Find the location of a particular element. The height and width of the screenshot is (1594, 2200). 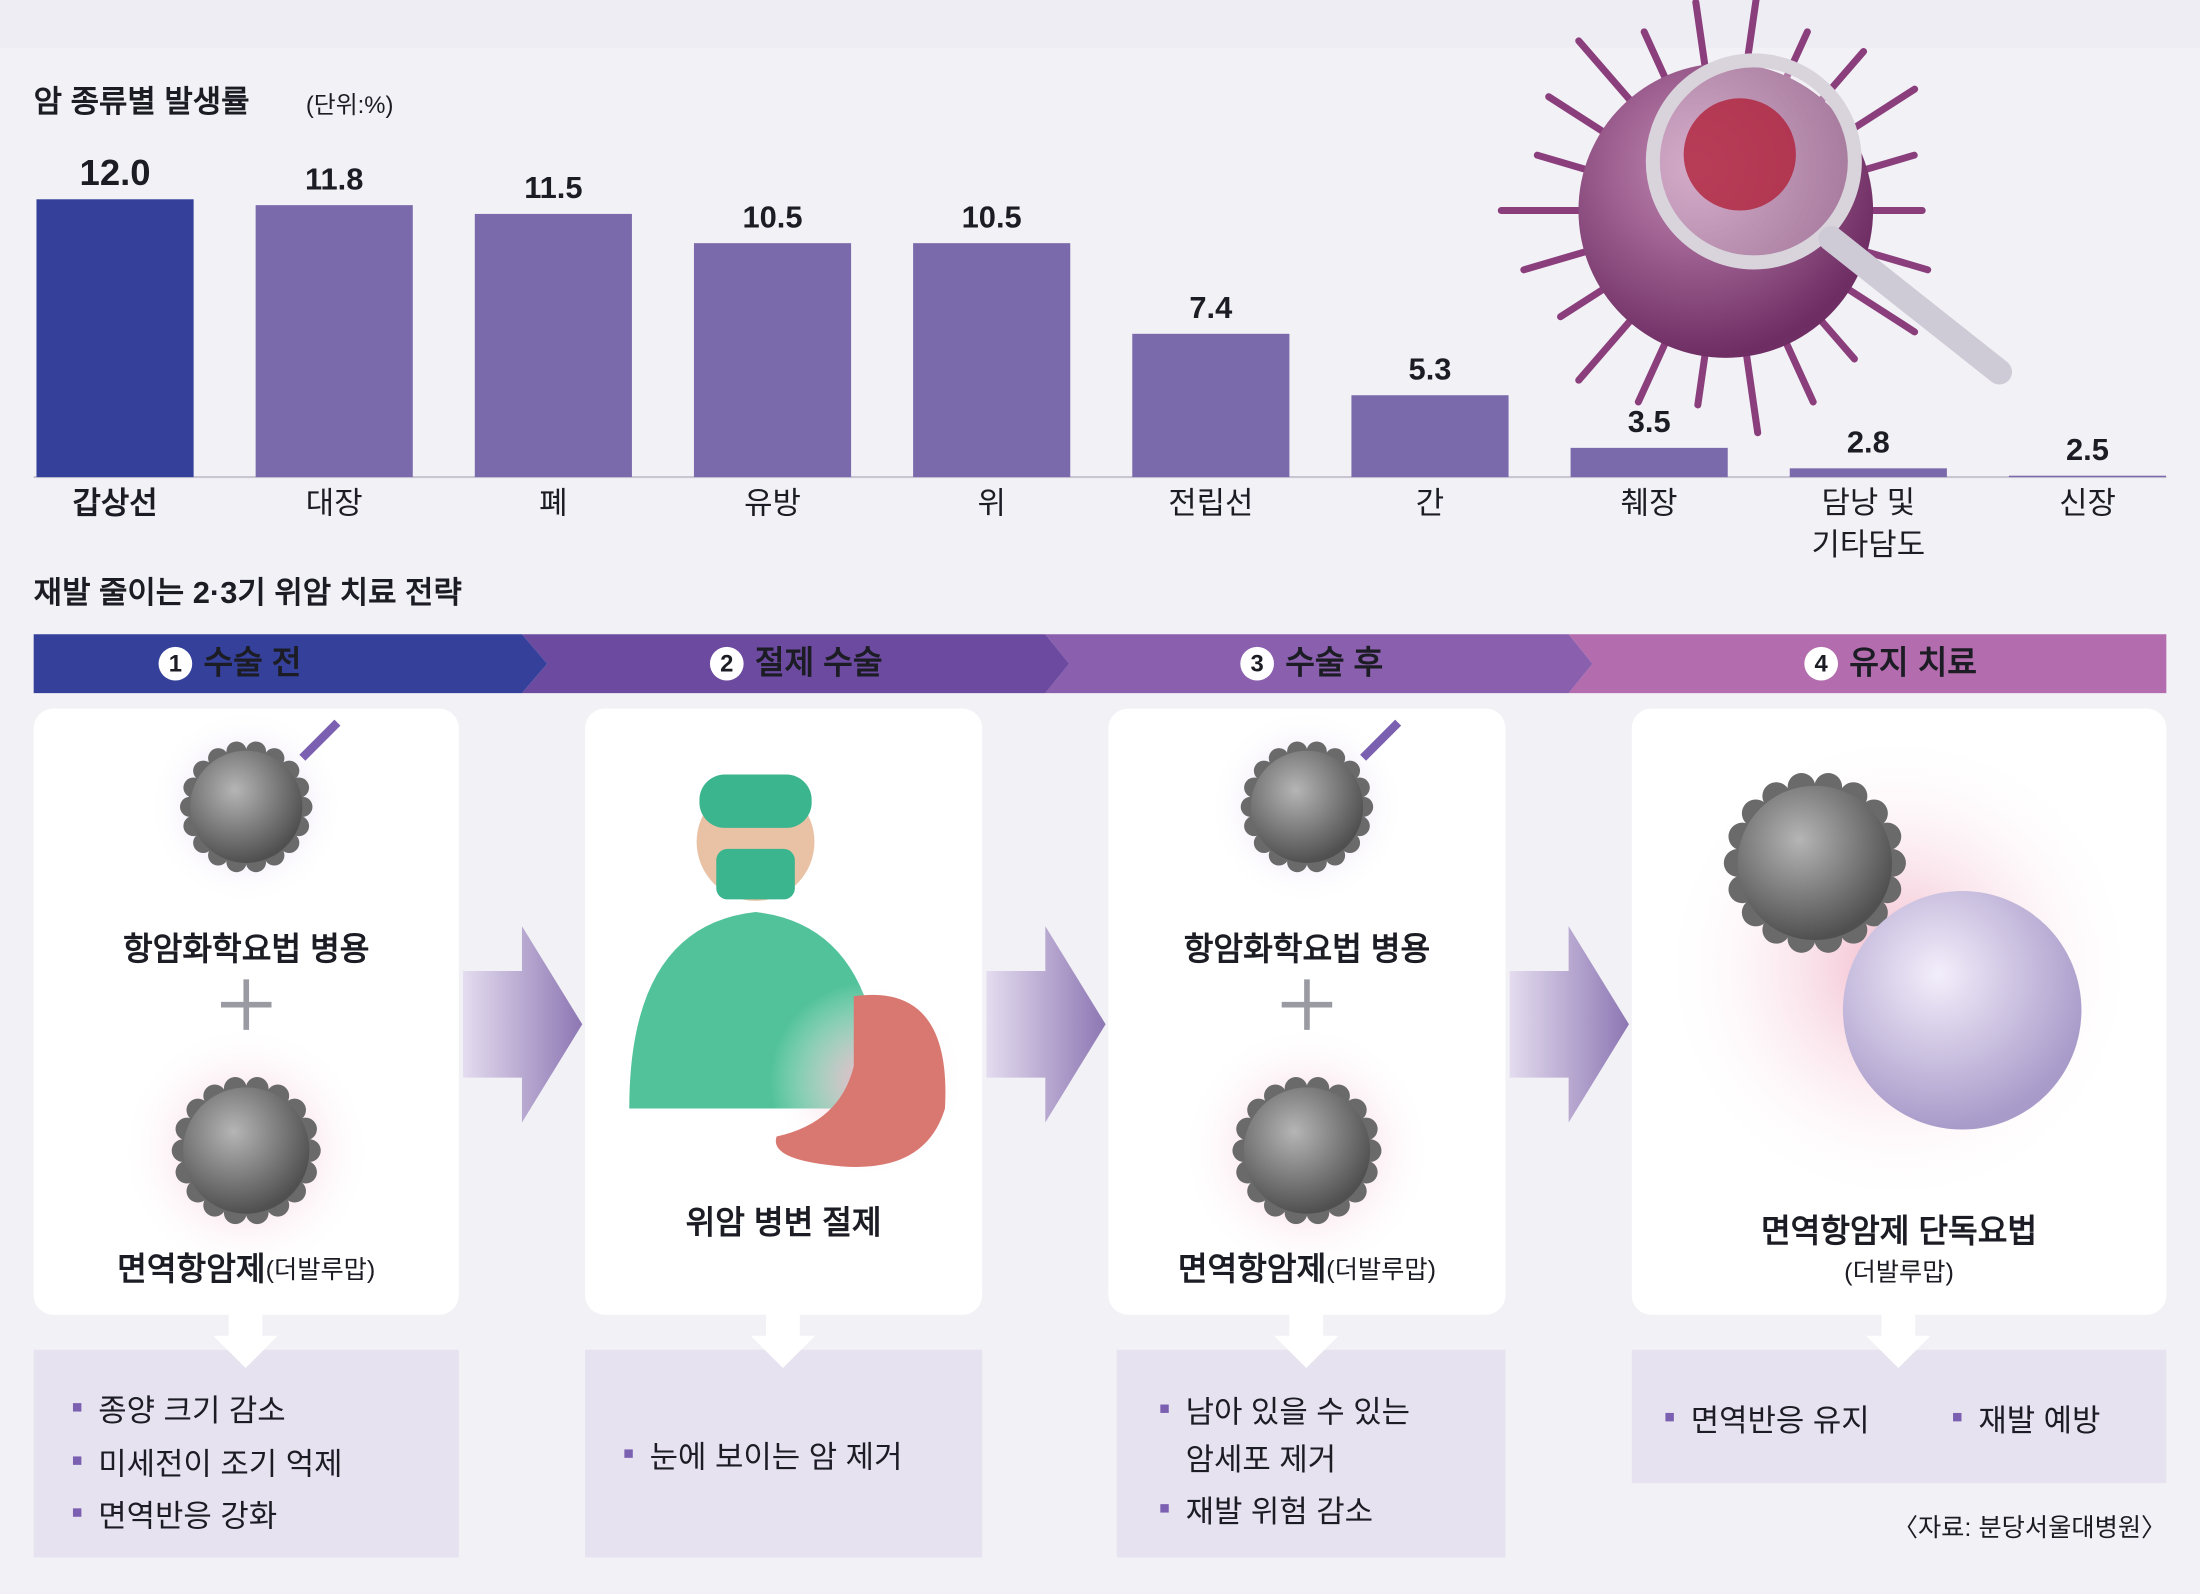

unit: (단위:%) is located at coordinates (350, 105).